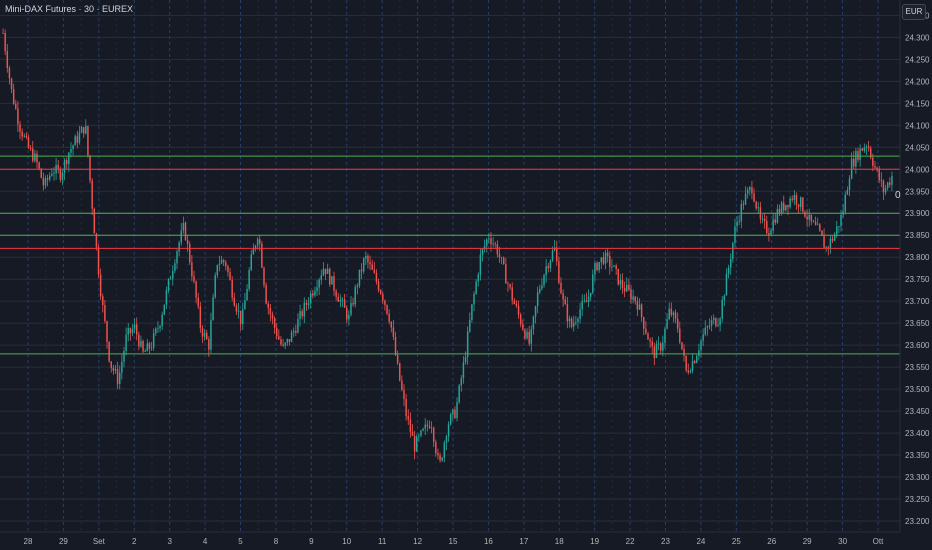 The height and width of the screenshot is (550, 932). I want to click on price-tick-label: 23.400, so click(917, 433).